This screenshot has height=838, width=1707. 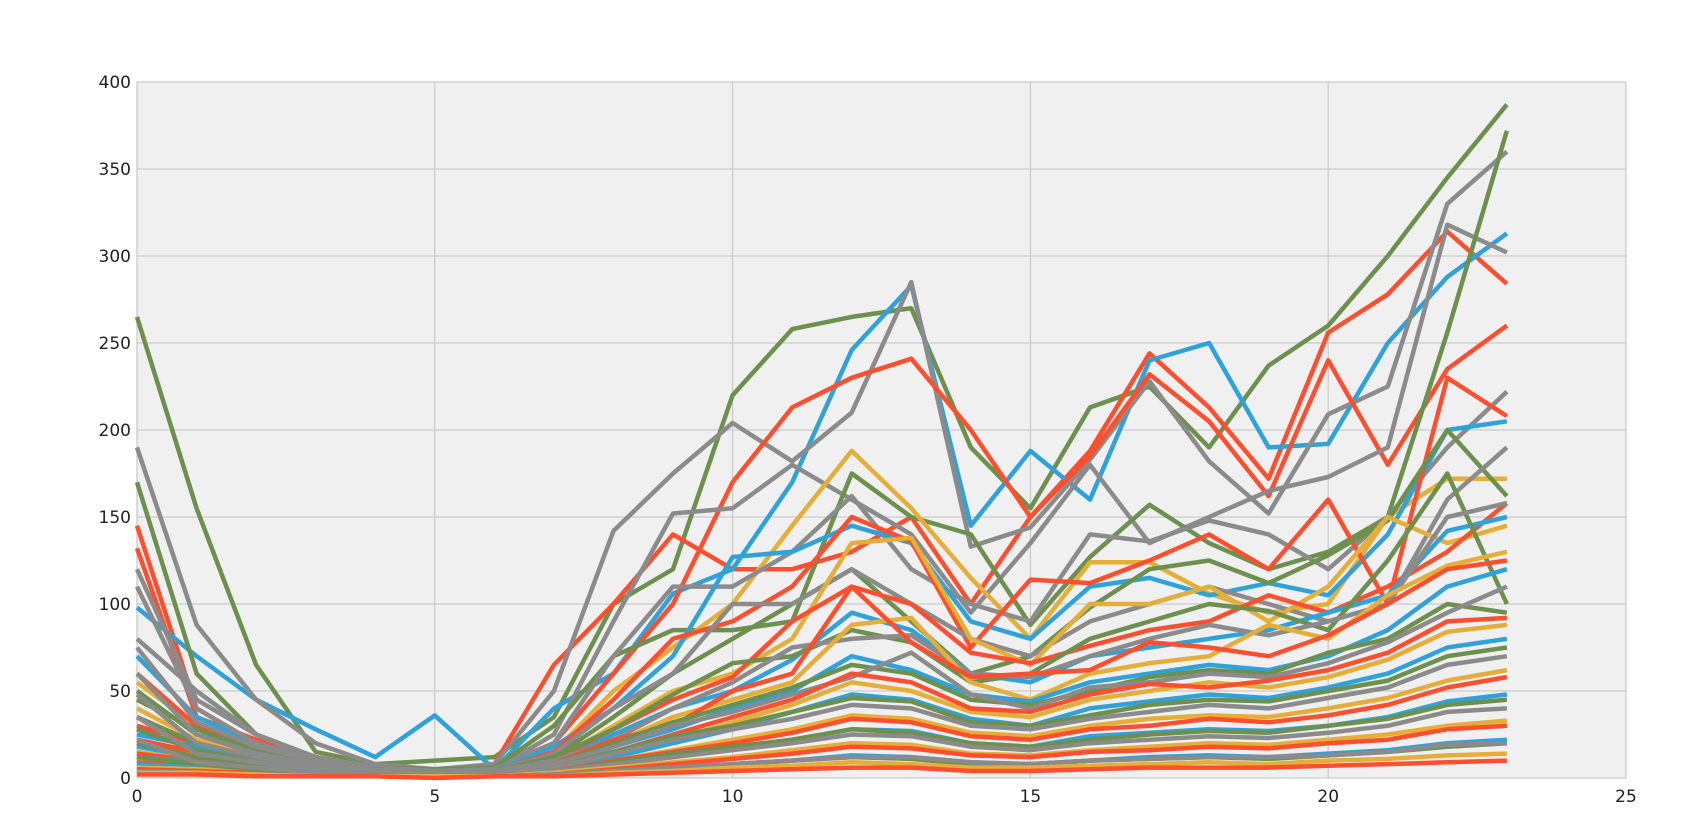 What do you see at coordinates (1626, 797) in the screenshot?
I see `x-tick-label: 25` at bounding box center [1626, 797].